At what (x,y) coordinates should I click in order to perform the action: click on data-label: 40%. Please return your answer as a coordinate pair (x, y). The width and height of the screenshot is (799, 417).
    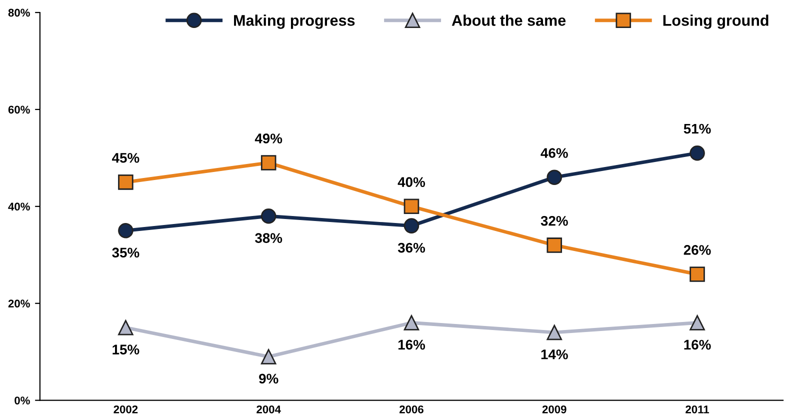
    Looking at the image, I should click on (412, 182).